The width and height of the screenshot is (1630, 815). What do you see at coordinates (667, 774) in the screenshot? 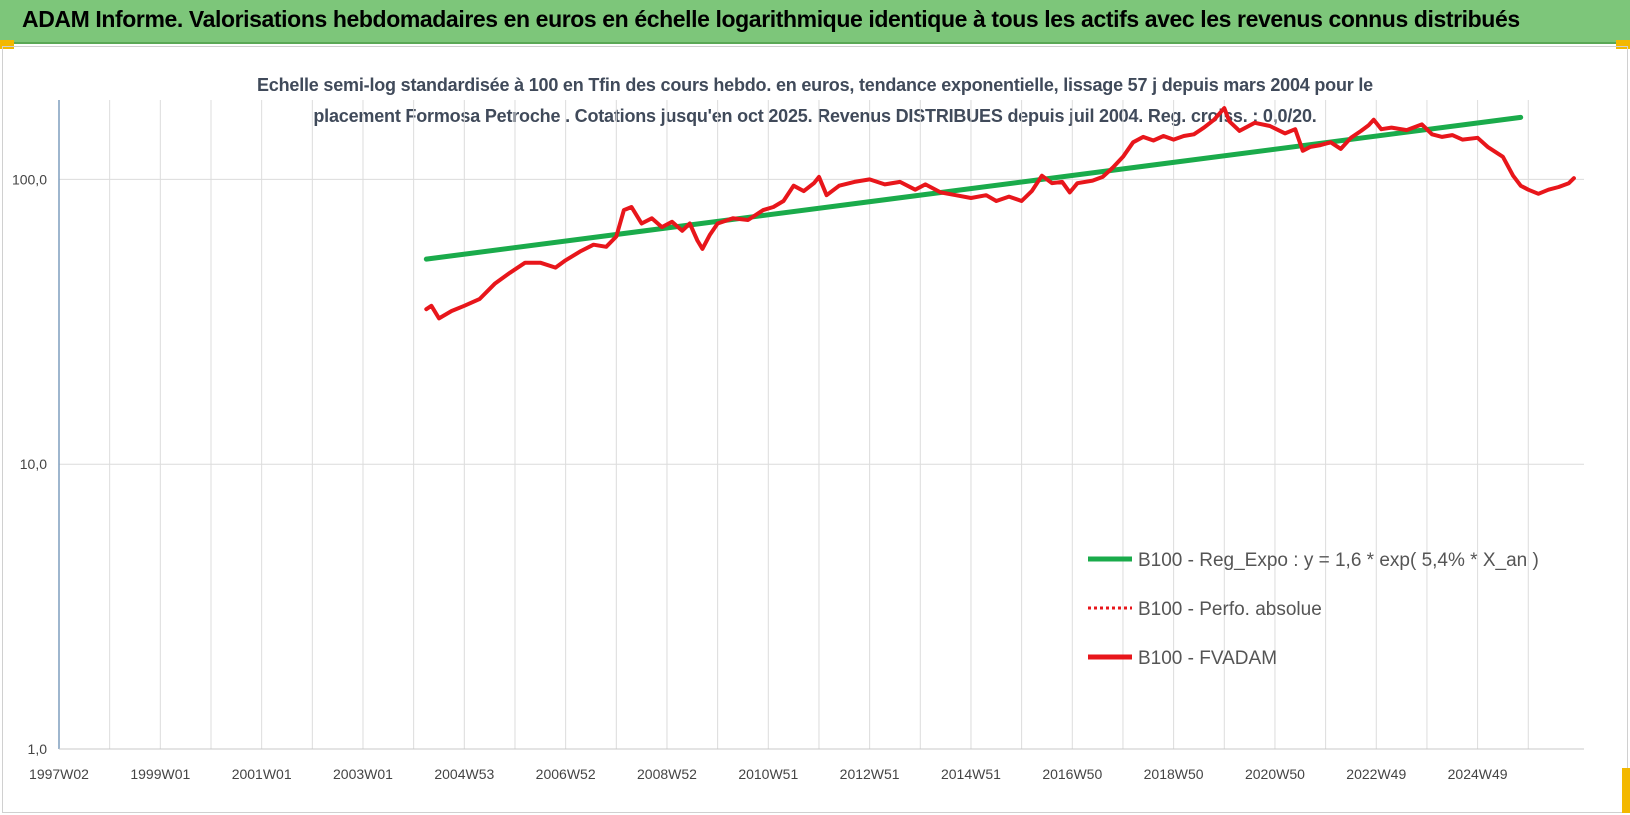
I see `x-tick-label: 2008W52` at bounding box center [667, 774].